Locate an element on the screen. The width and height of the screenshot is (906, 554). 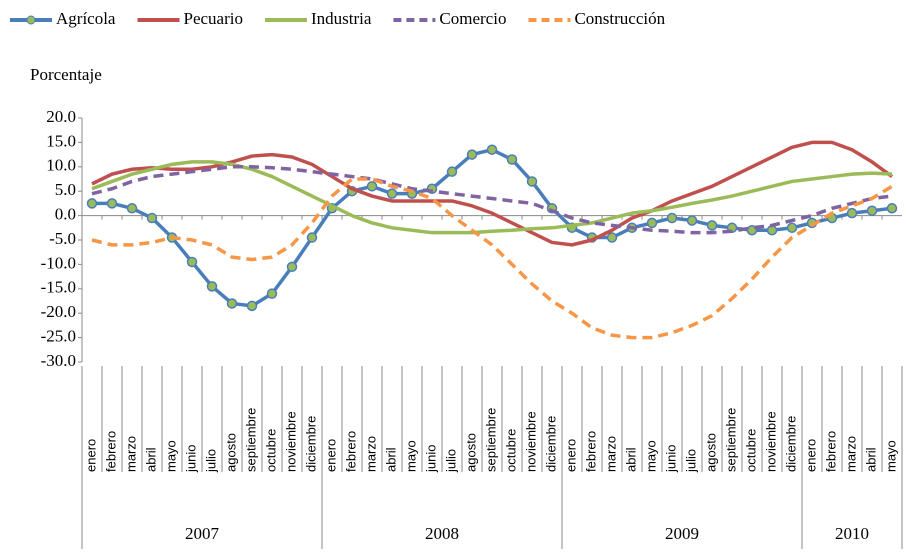
y-tick-label: -25.0 is located at coordinates (58, 336).